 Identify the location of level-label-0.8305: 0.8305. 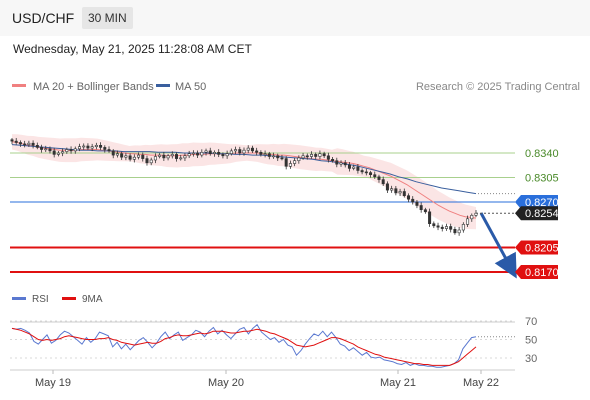
(542, 179).